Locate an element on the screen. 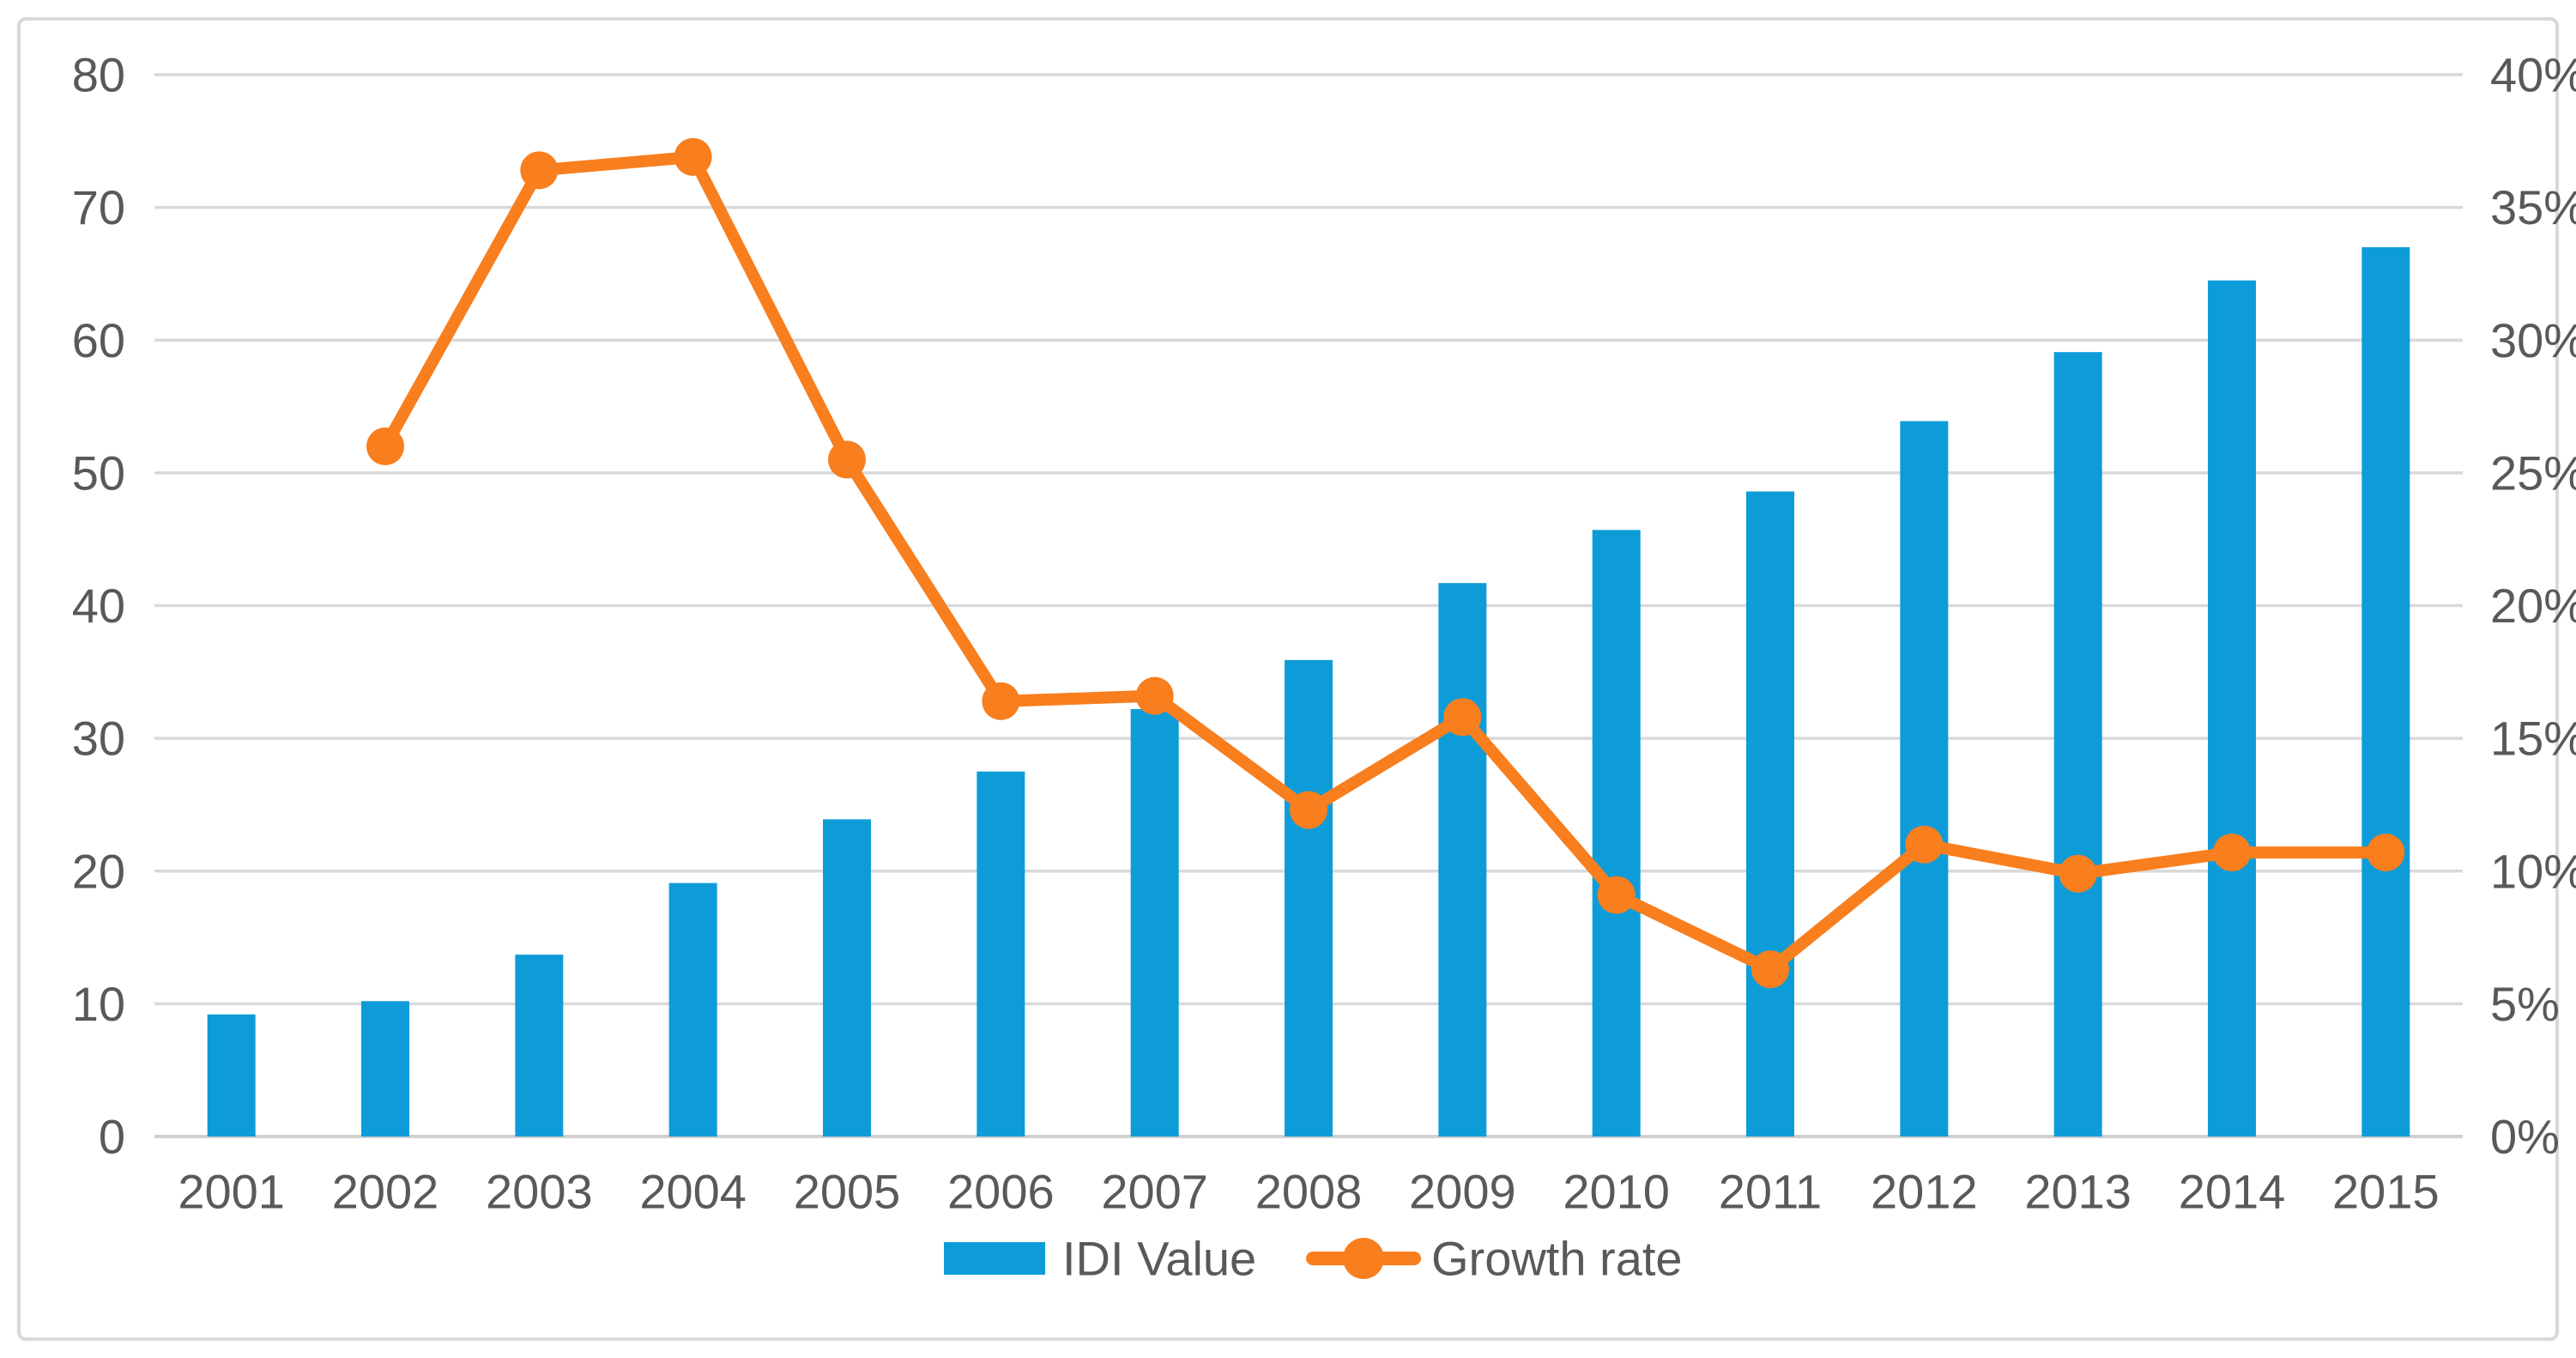 The width and height of the screenshot is (2576, 1358). x-axis-label-2004: 2004 is located at coordinates (693, 1192).